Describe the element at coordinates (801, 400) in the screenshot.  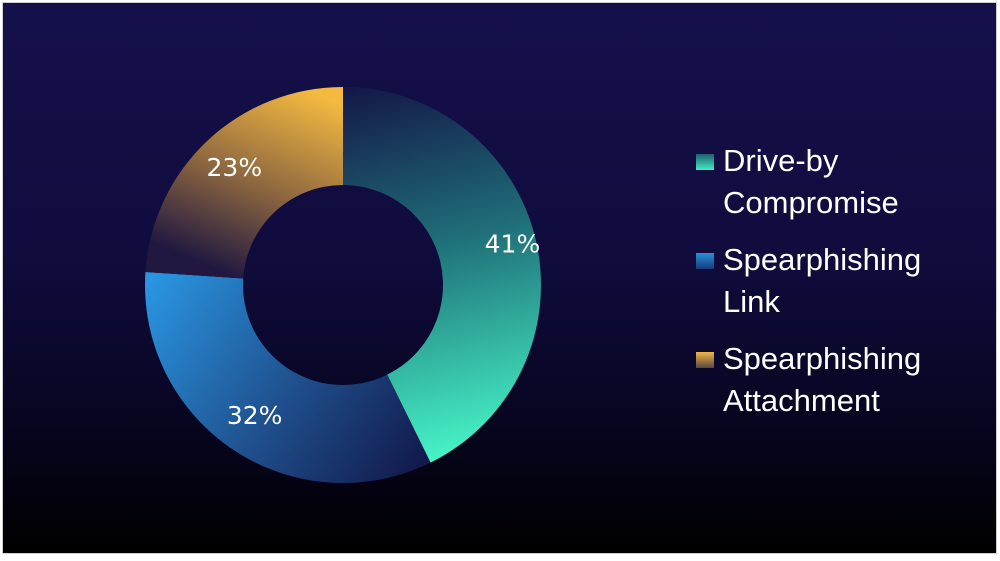
I see `legend-label-line: Attachment` at that location.